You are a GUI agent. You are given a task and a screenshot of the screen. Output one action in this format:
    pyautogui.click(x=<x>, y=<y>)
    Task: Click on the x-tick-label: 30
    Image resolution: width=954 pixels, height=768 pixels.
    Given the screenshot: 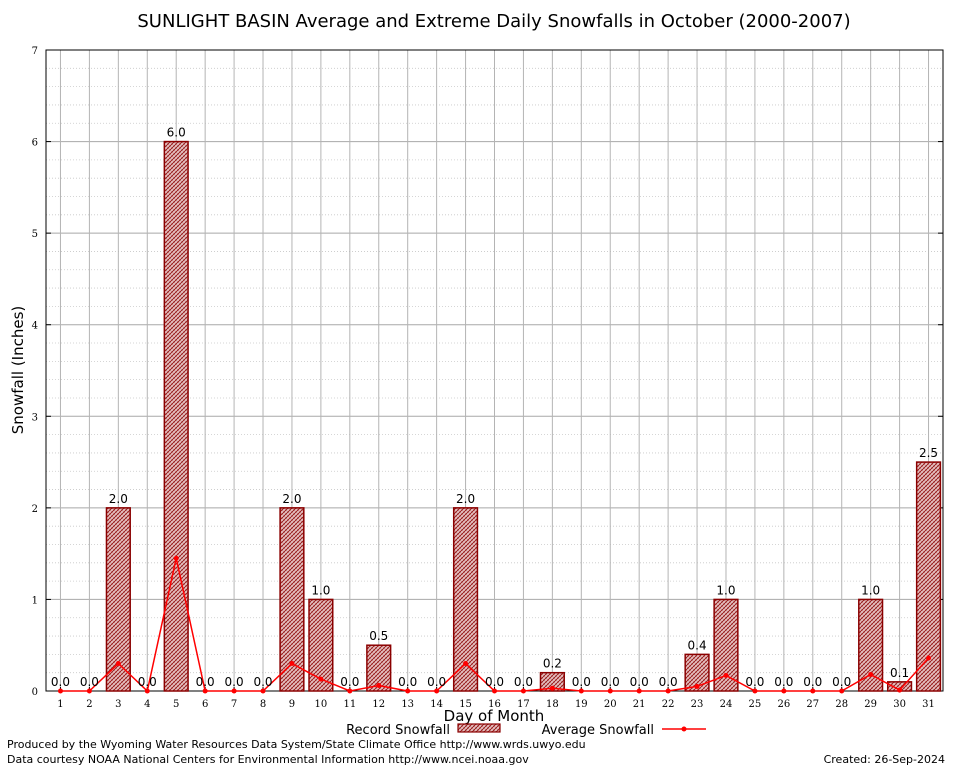 What is the action you would take?
    pyautogui.click(x=899, y=704)
    